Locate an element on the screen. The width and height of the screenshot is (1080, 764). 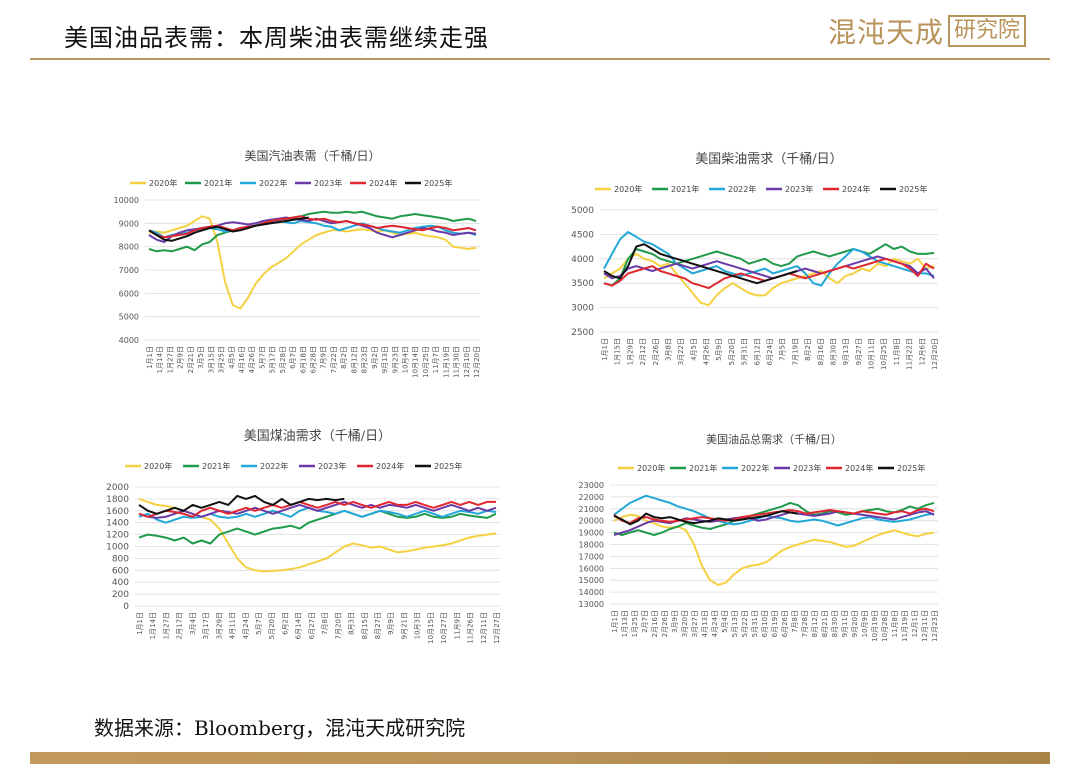
logo-text: 混沌天成 is located at coordinates (886, 32).